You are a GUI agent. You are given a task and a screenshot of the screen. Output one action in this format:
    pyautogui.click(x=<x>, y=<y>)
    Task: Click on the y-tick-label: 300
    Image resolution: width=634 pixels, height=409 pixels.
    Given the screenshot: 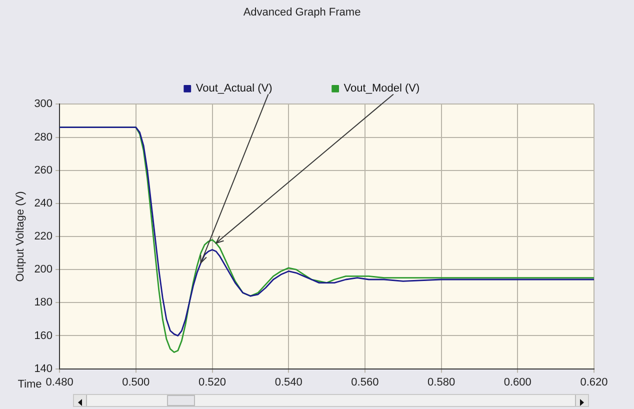 What is the action you would take?
    pyautogui.click(x=43, y=104)
    